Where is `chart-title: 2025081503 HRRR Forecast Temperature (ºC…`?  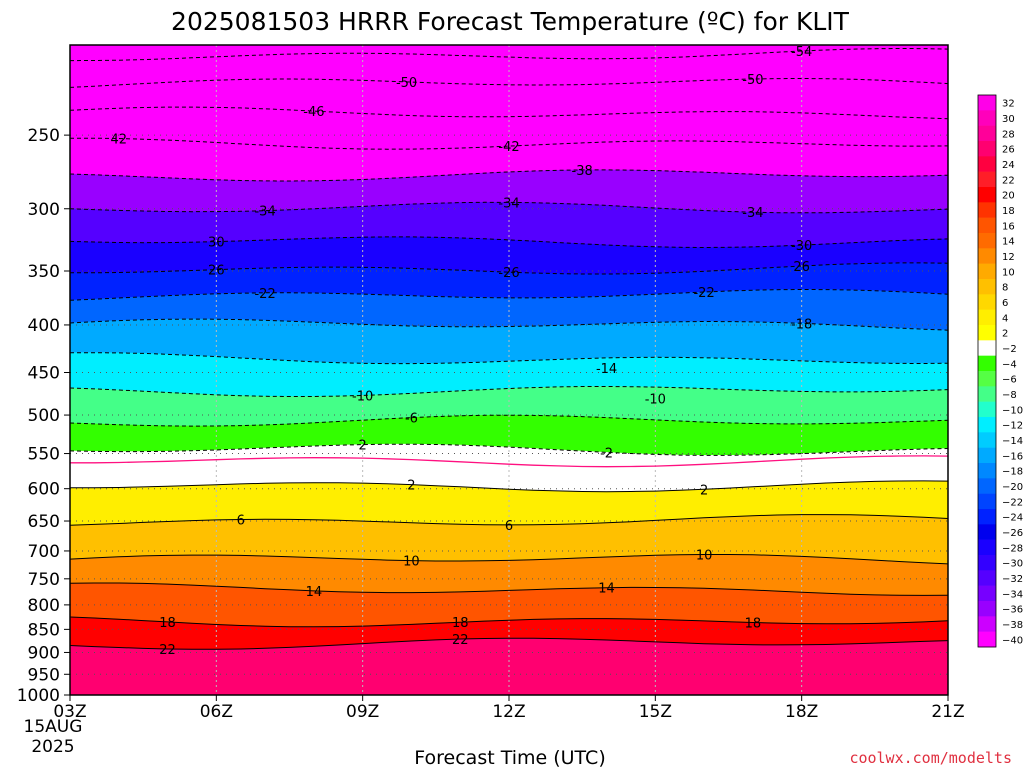 chart-title: 2025081503 HRRR Forecast Temperature (ºC… is located at coordinates (510, 21).